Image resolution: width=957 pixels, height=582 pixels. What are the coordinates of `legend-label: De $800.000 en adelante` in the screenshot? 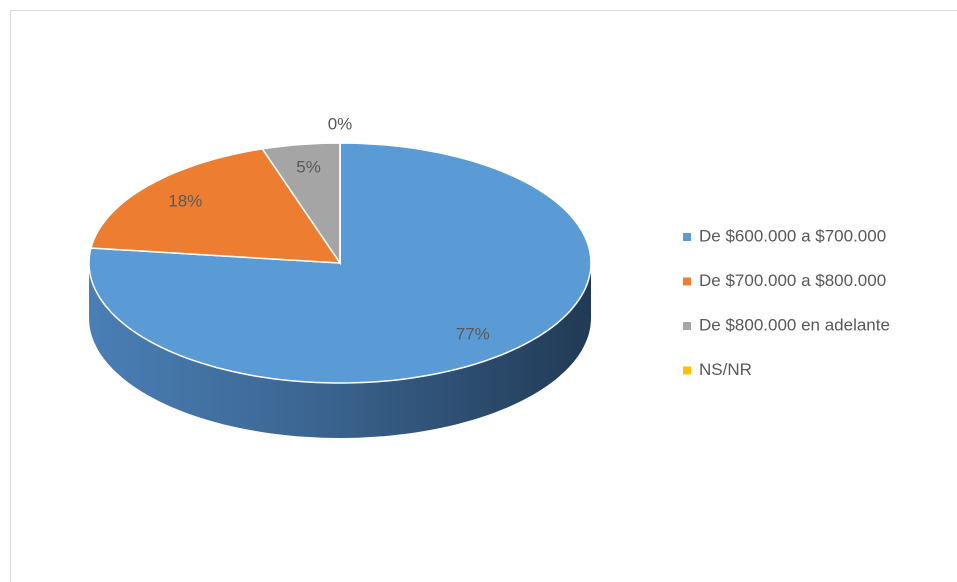 It's located at (794, 324).